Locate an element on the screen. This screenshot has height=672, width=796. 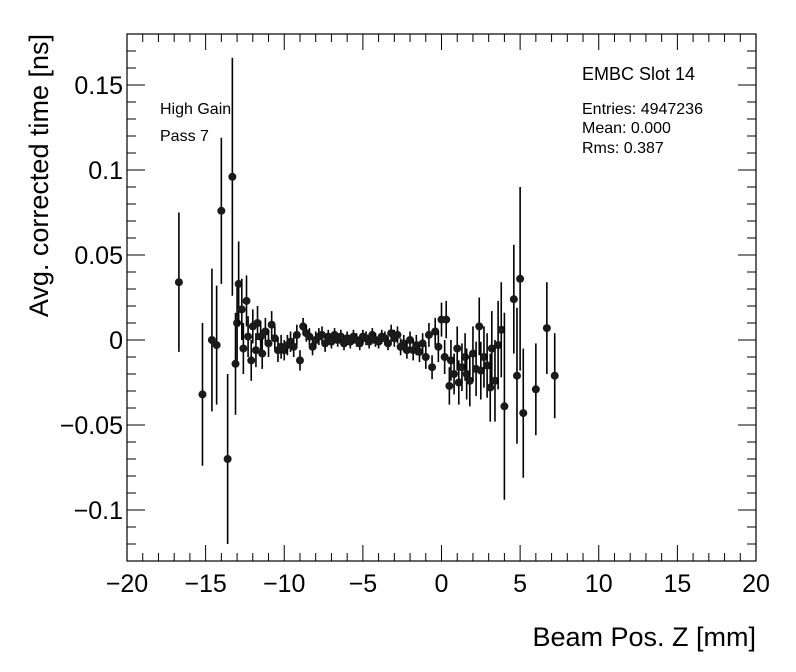
chart-title: EMBC Slot 14 is located at coordinates (638, 74).